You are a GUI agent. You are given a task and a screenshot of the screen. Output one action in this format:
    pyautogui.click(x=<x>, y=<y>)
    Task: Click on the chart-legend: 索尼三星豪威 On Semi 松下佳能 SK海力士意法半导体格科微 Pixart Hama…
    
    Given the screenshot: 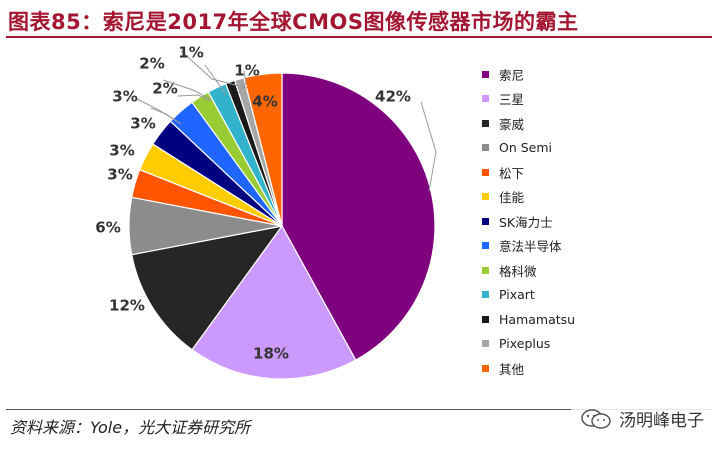 What is the action you would take?
    pyautogui.click(x=528, y=221)
    